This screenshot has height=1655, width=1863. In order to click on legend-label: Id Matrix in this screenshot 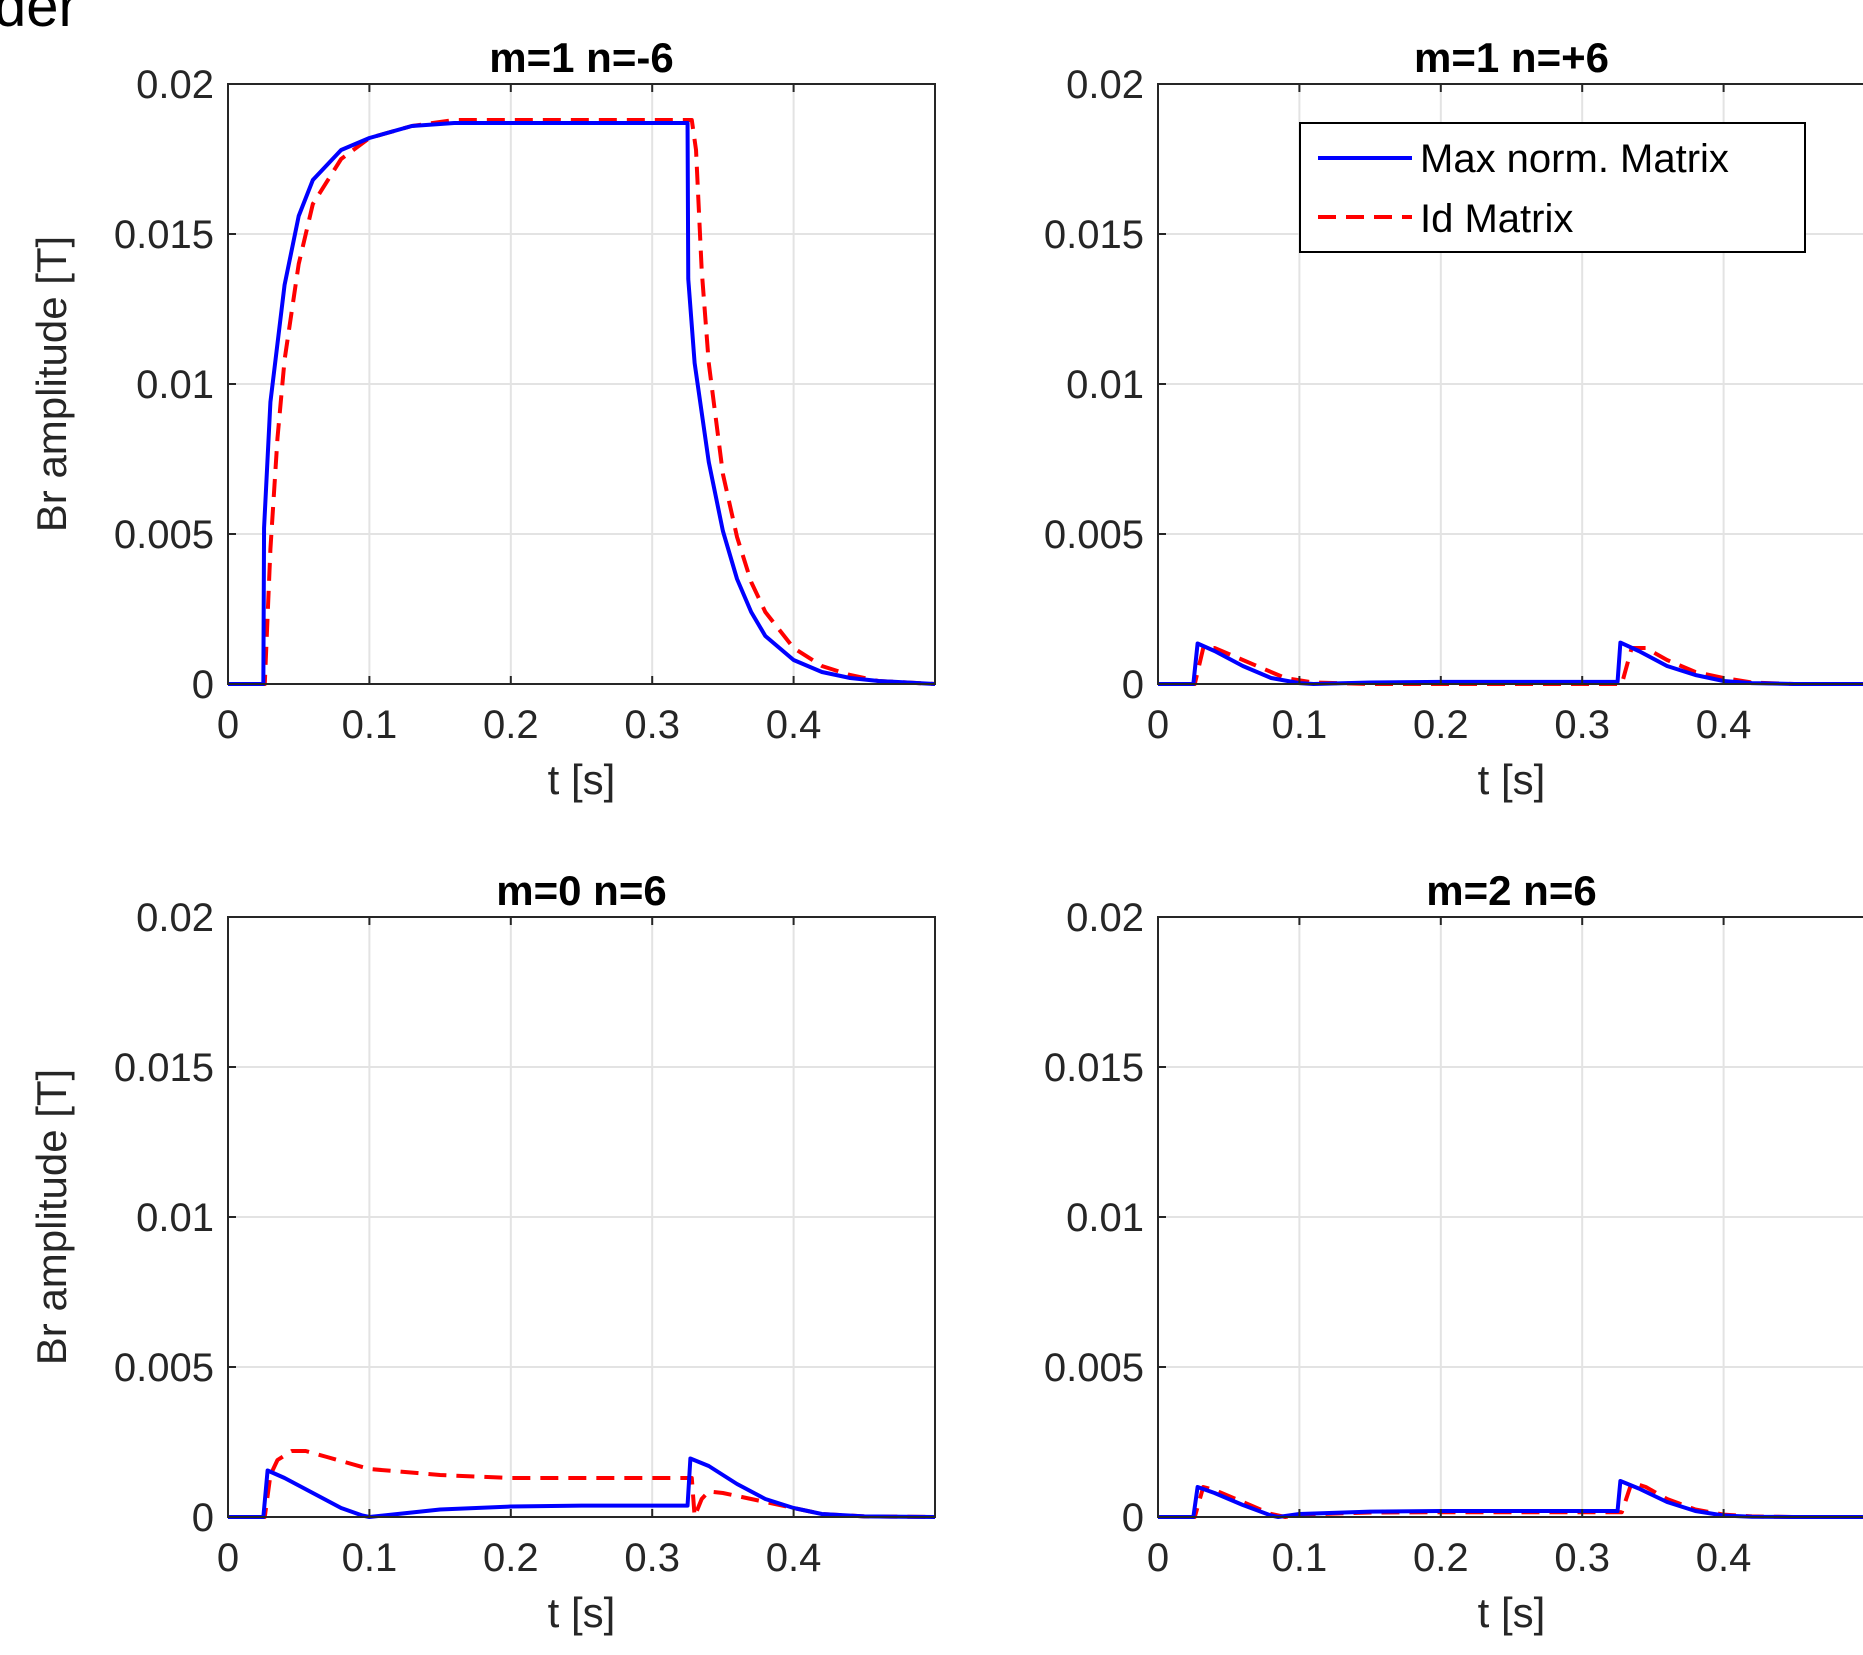, I will do `click(1496, 219)`.